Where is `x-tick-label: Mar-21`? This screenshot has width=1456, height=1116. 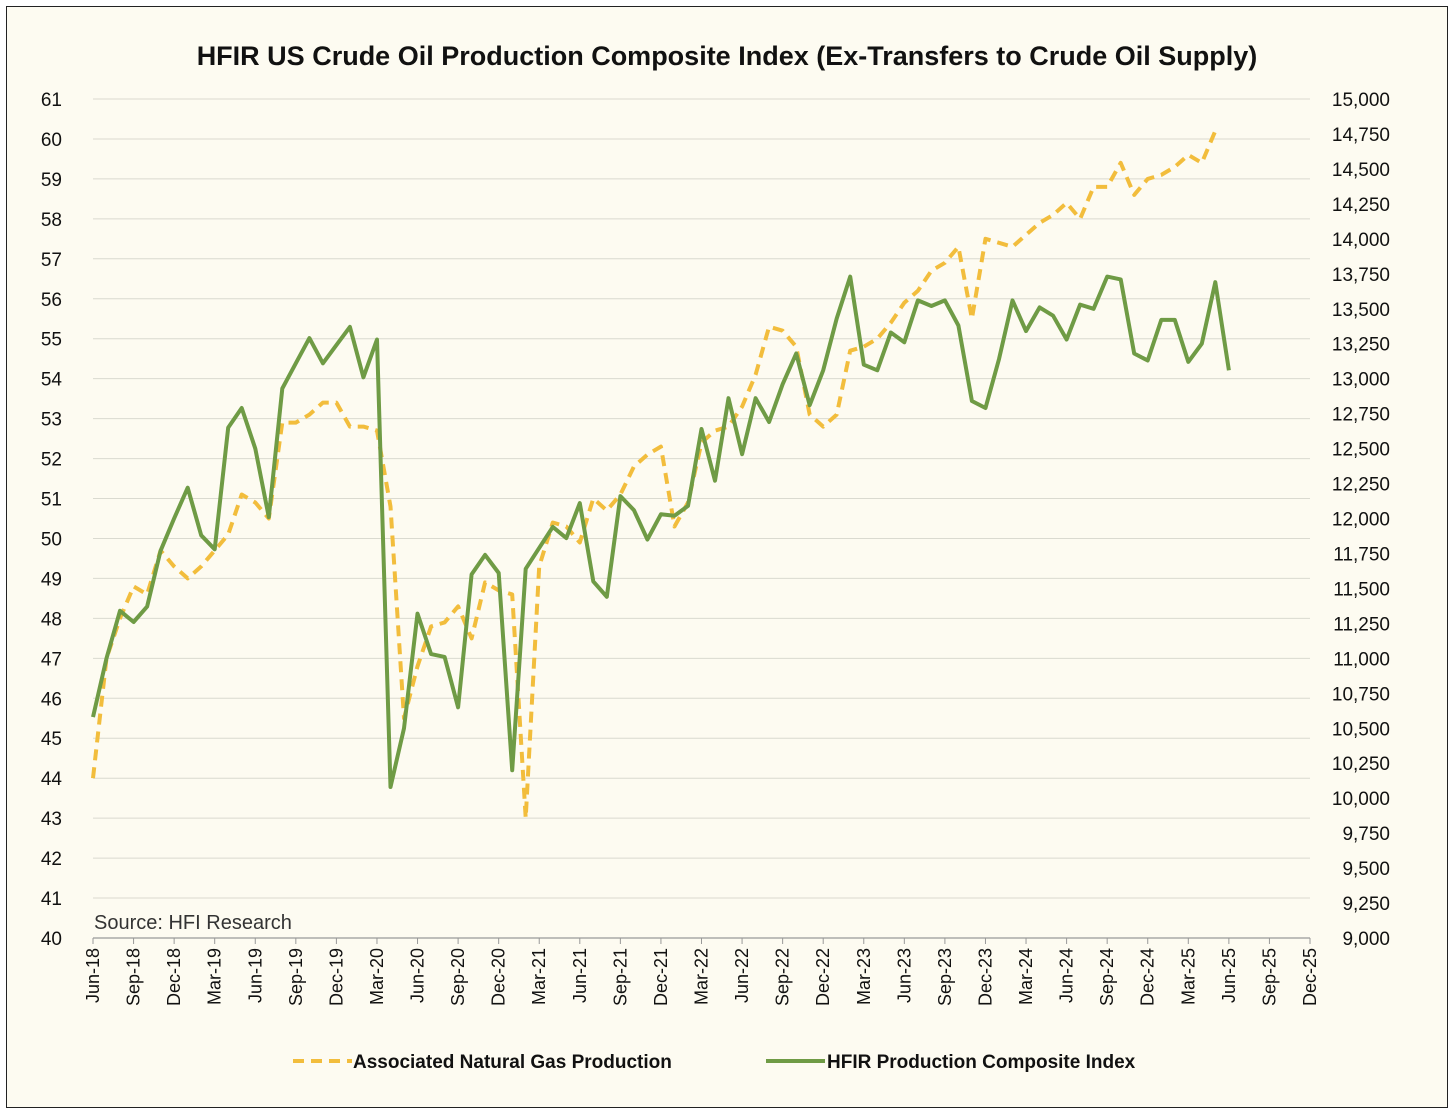
x-tick-label: Mar-21 is located at coordinates (539, 976).